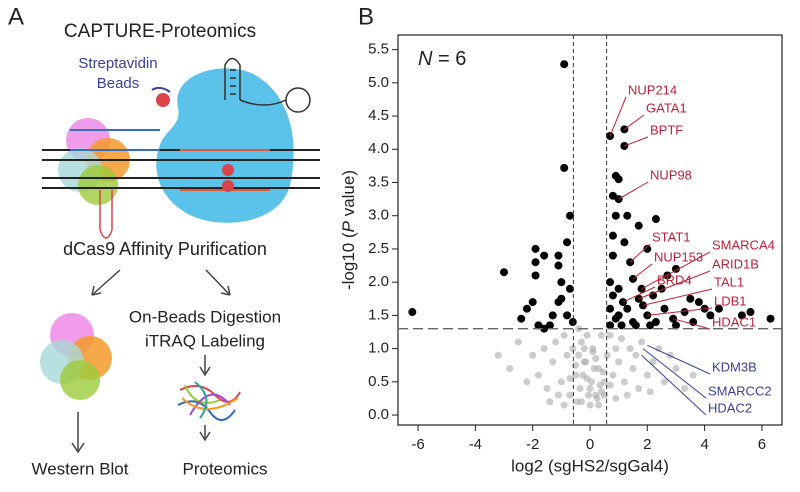 The image size is (800, 492). I want to click on y-tick-label: 0.5, so click(378, 381).